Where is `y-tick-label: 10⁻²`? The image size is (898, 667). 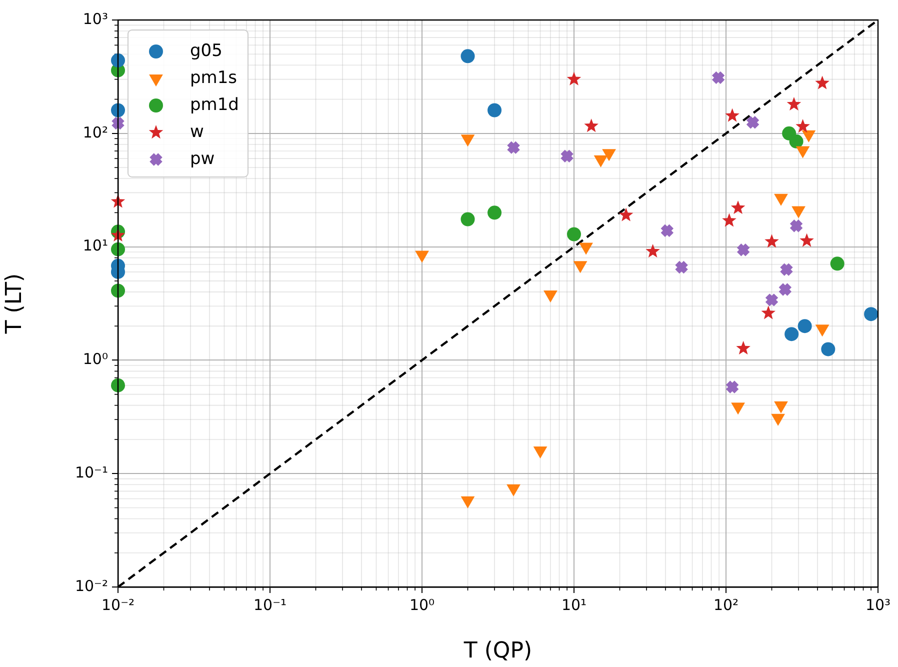
y-tick-label: 10⁻² is located at coordinates (91, 585).